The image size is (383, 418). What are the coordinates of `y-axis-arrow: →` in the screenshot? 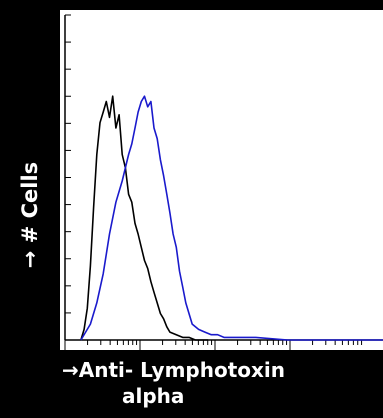 It's located at (30, 259).